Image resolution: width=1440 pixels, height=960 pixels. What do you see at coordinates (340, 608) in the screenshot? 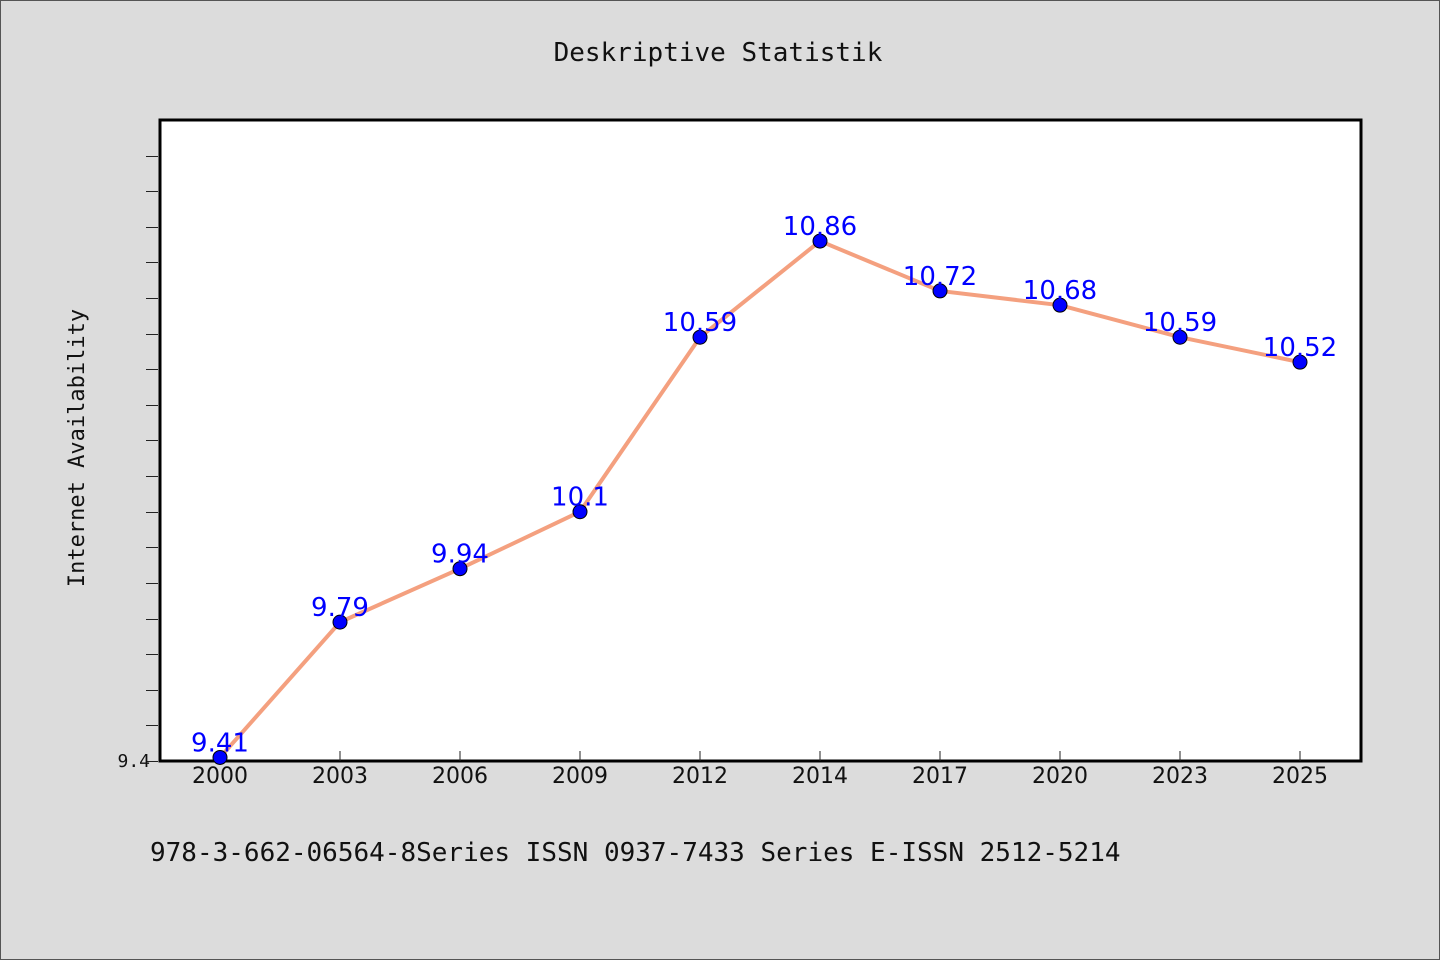
I see `data-label: 9.79` at bounding box center [340, 608].